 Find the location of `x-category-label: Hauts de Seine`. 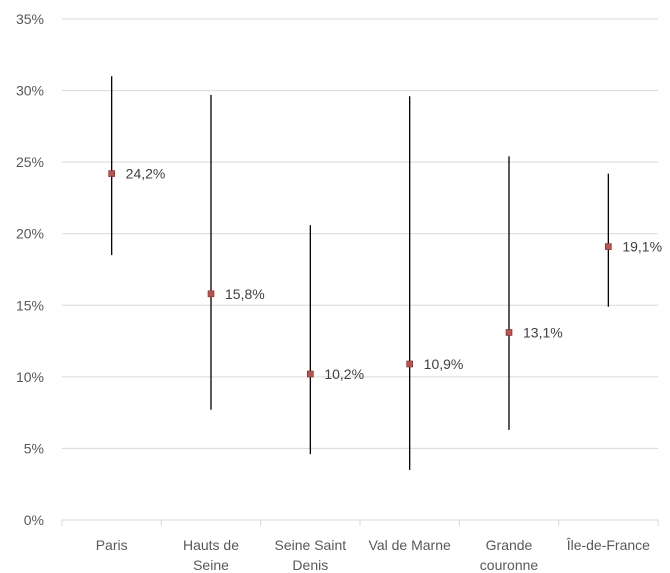

x-category-label: Hauts de Seine is located at coordinates (211, 555).